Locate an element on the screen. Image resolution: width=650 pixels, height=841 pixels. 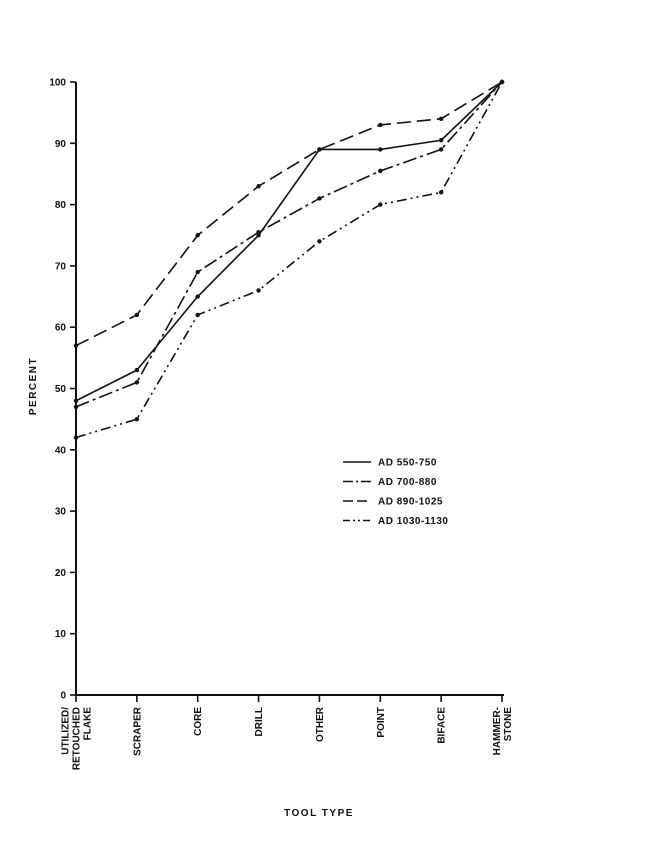
y-tick-label: 100 is located at coordinates (57, 83).